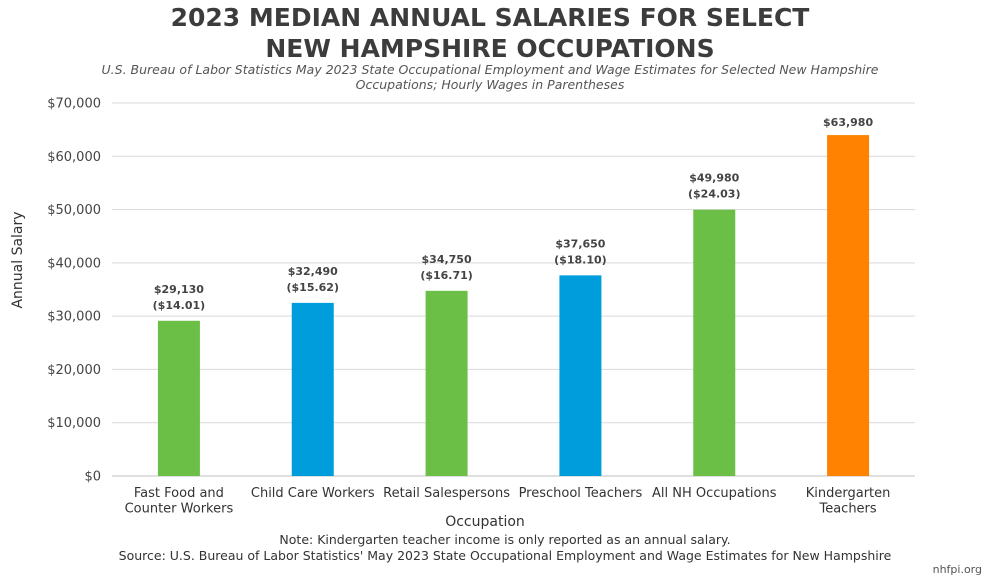  What do you see at coordinates (485, 522) in the screenshot?
I see `x-axis-title: Occupation` at bounding box center [485, 522].